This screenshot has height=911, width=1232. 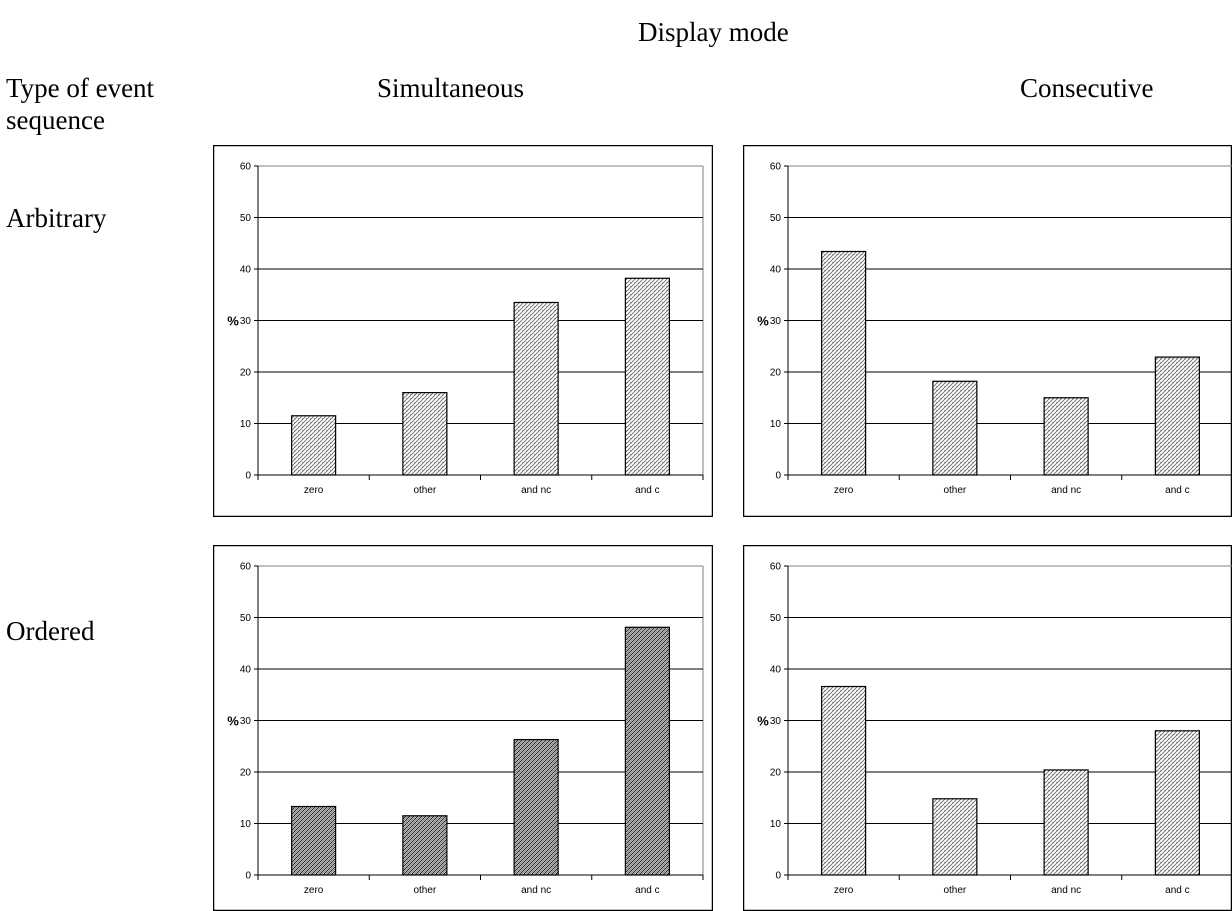 I want to click on row-axis-heading: Type of event sequence, so click(x=80, y=104).